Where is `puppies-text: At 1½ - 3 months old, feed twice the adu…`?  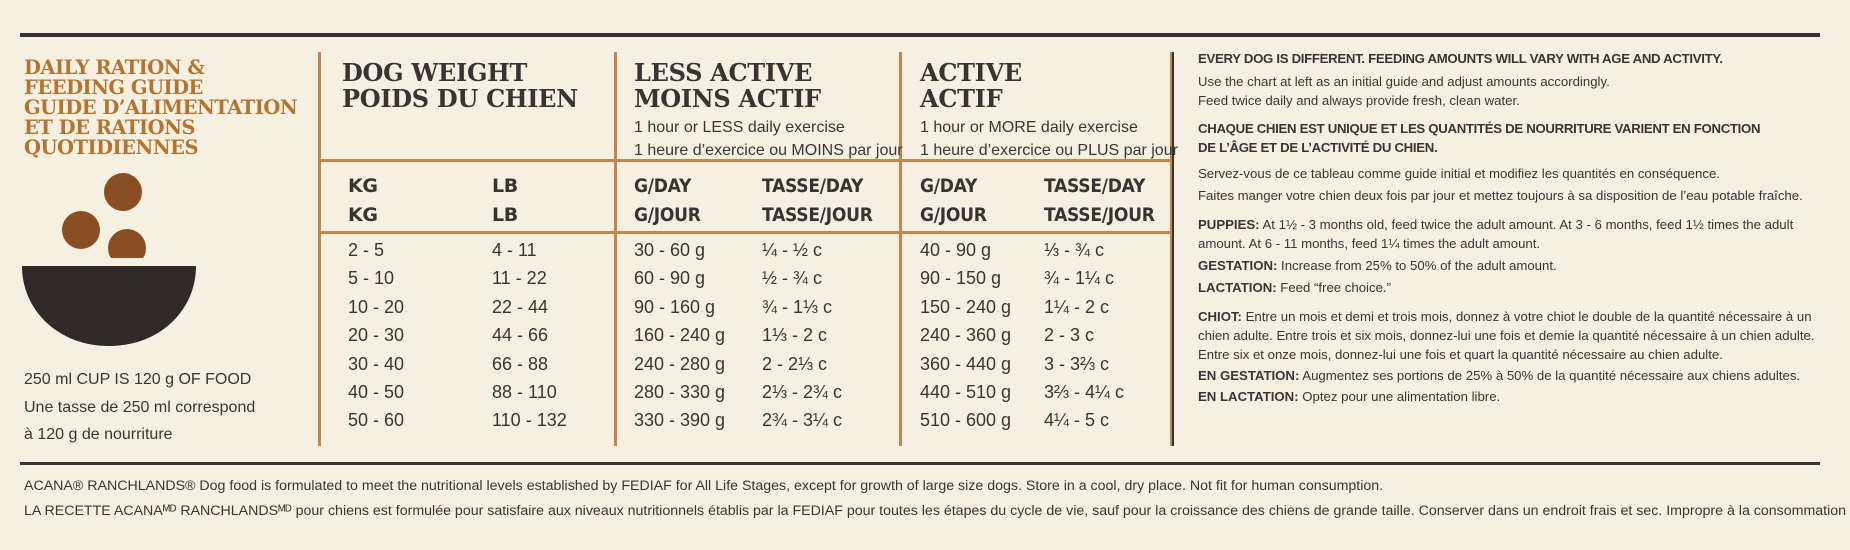 puppies-text: At 1½ - 3 months old, feed twice the adu… is located at coordinates (1526, 224).